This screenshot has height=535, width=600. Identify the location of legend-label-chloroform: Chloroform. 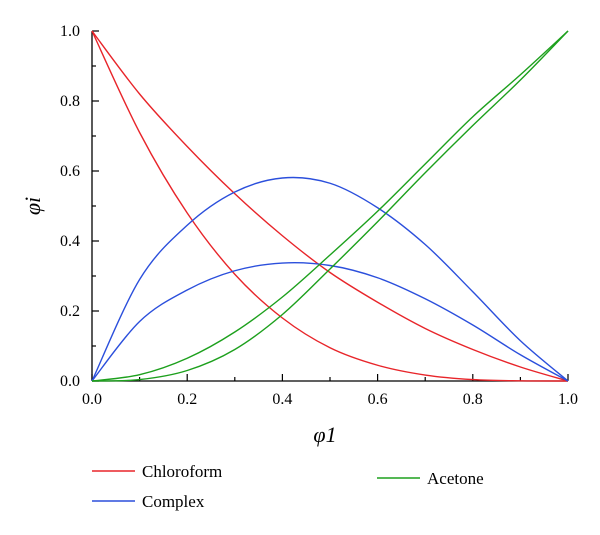
(182, 471).